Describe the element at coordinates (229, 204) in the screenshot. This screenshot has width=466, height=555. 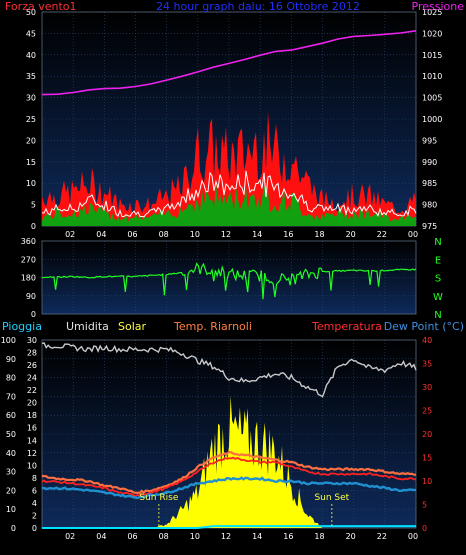
I see `wind-speed-area` at that location.